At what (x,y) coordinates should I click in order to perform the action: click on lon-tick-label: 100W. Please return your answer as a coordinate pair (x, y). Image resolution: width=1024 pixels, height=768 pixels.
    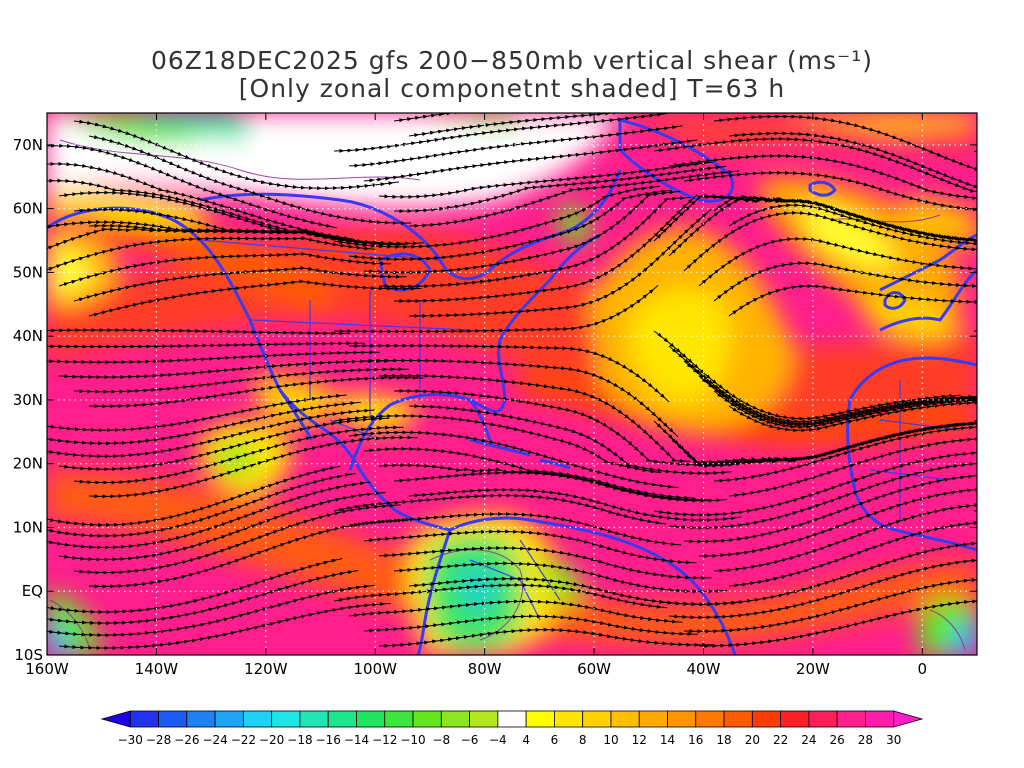
    Looking at the image, I should click on (376, 669).